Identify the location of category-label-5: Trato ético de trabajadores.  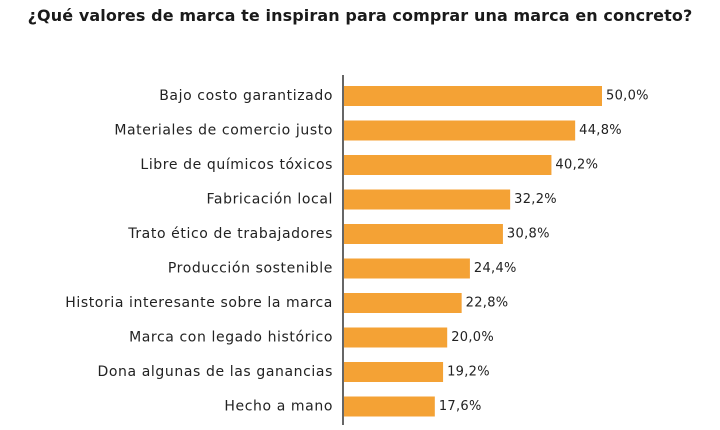
(230, 234).